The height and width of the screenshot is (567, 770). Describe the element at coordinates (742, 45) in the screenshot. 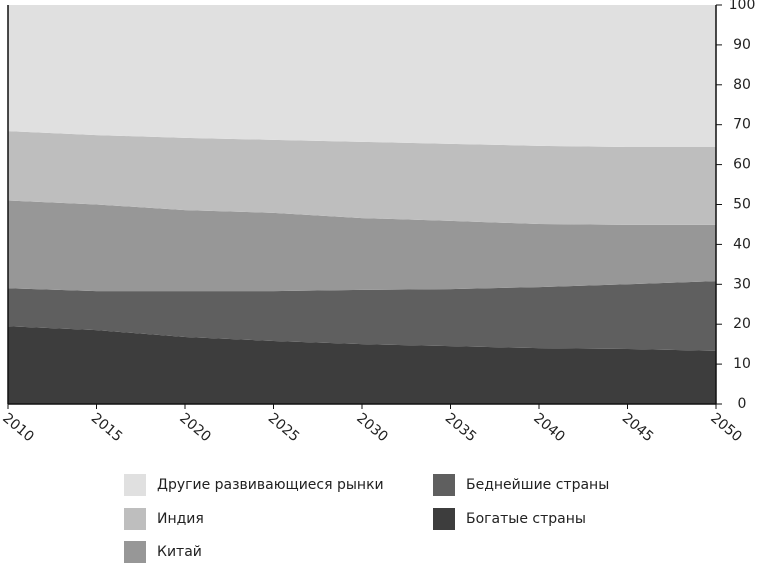

I see `y-tick-label: 90` at that location.